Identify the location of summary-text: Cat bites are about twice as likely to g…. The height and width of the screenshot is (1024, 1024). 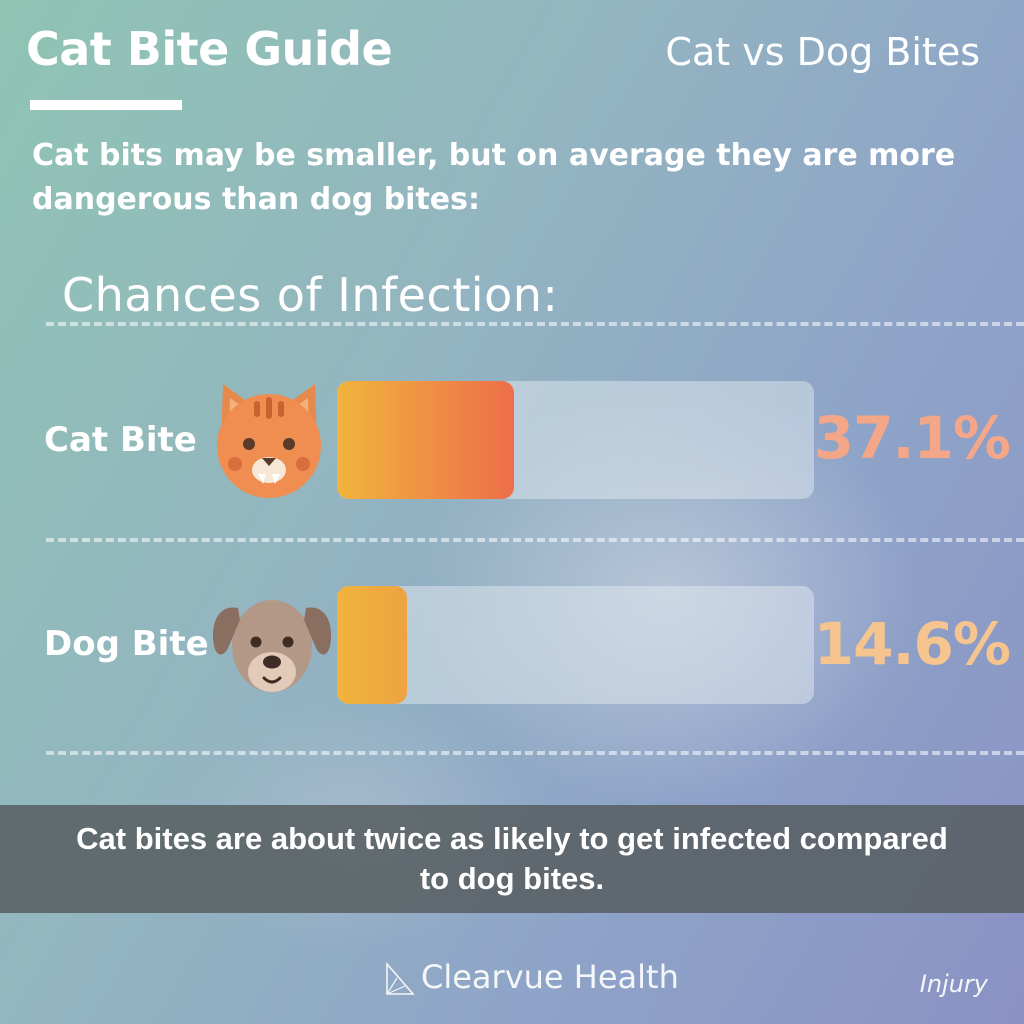
(512, 858).